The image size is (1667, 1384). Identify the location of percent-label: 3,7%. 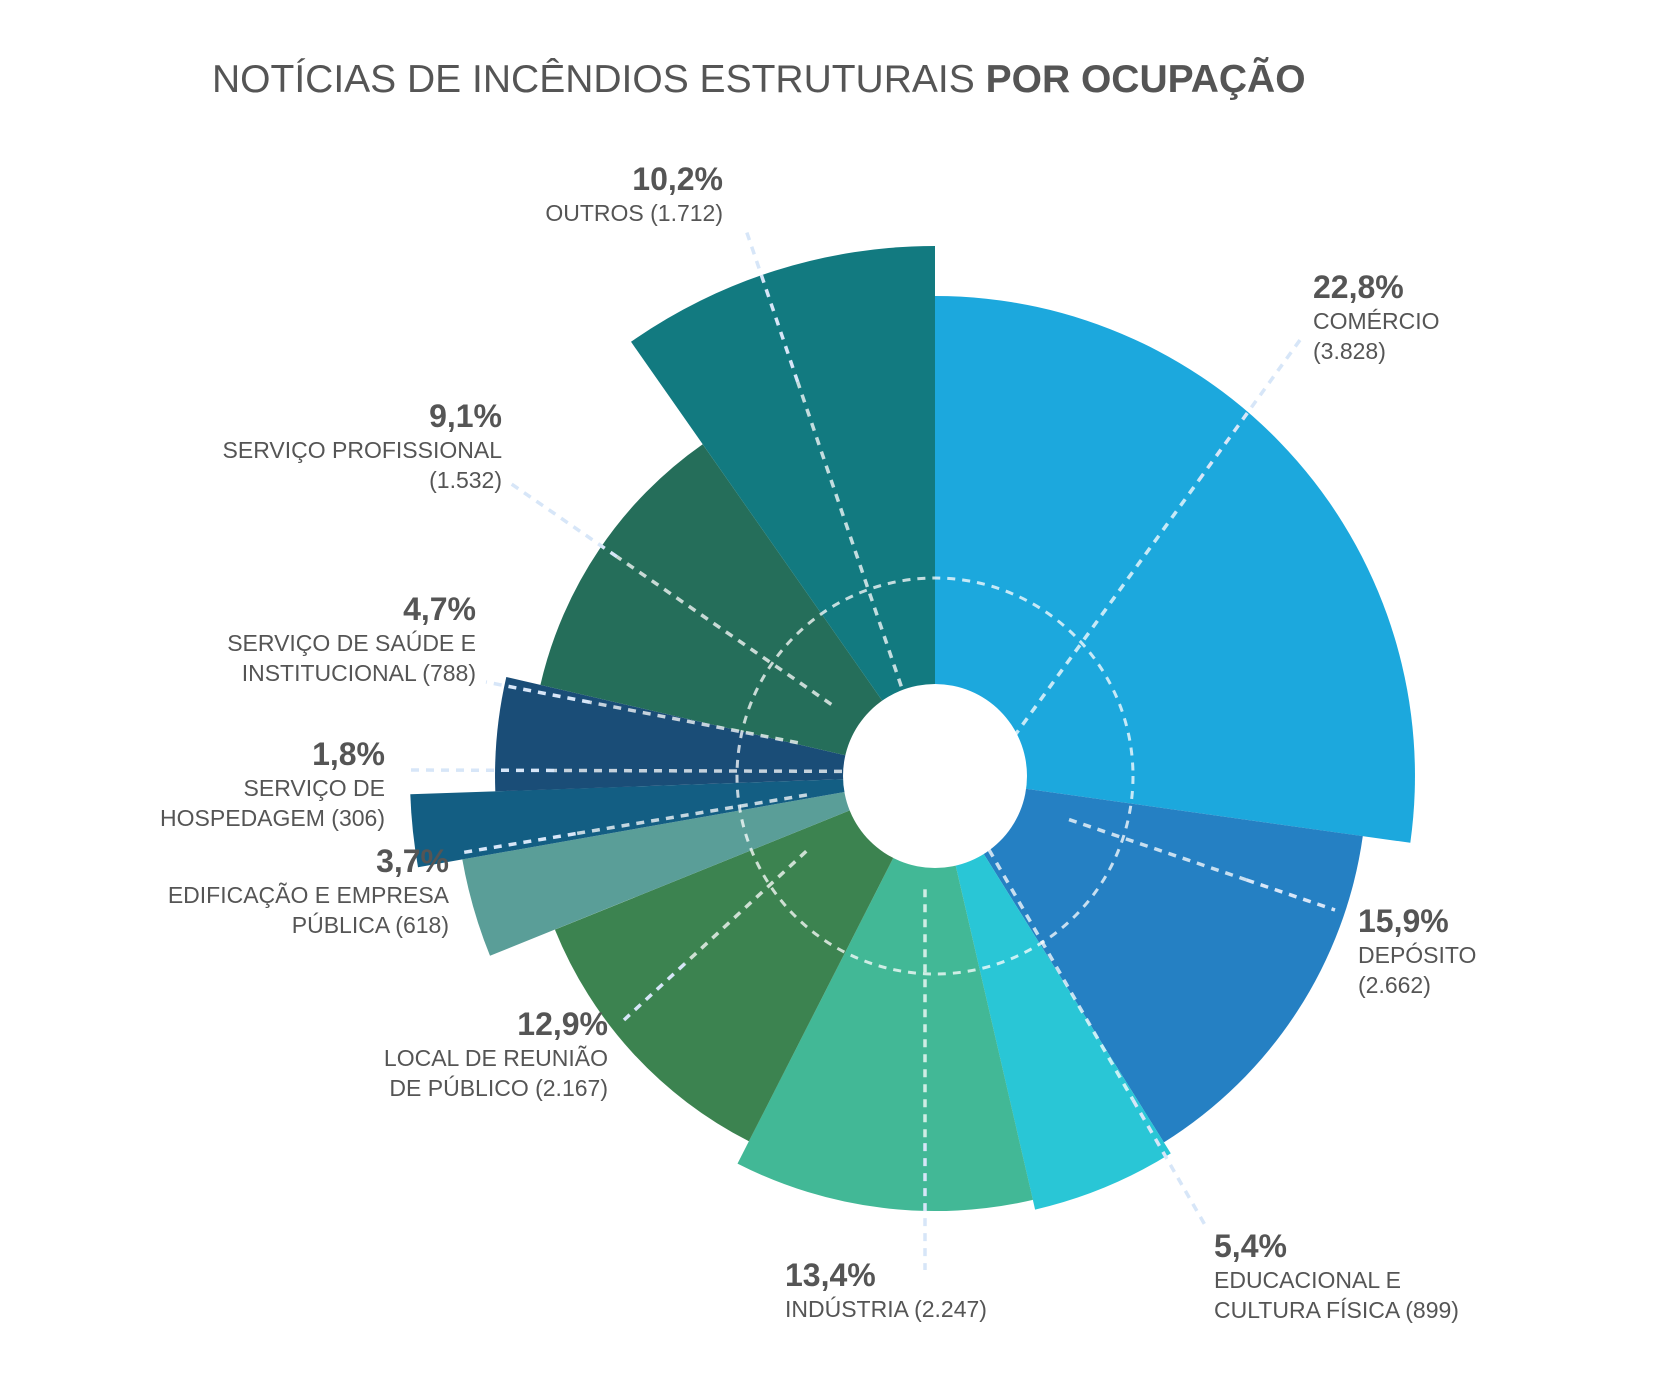
(412, 861).